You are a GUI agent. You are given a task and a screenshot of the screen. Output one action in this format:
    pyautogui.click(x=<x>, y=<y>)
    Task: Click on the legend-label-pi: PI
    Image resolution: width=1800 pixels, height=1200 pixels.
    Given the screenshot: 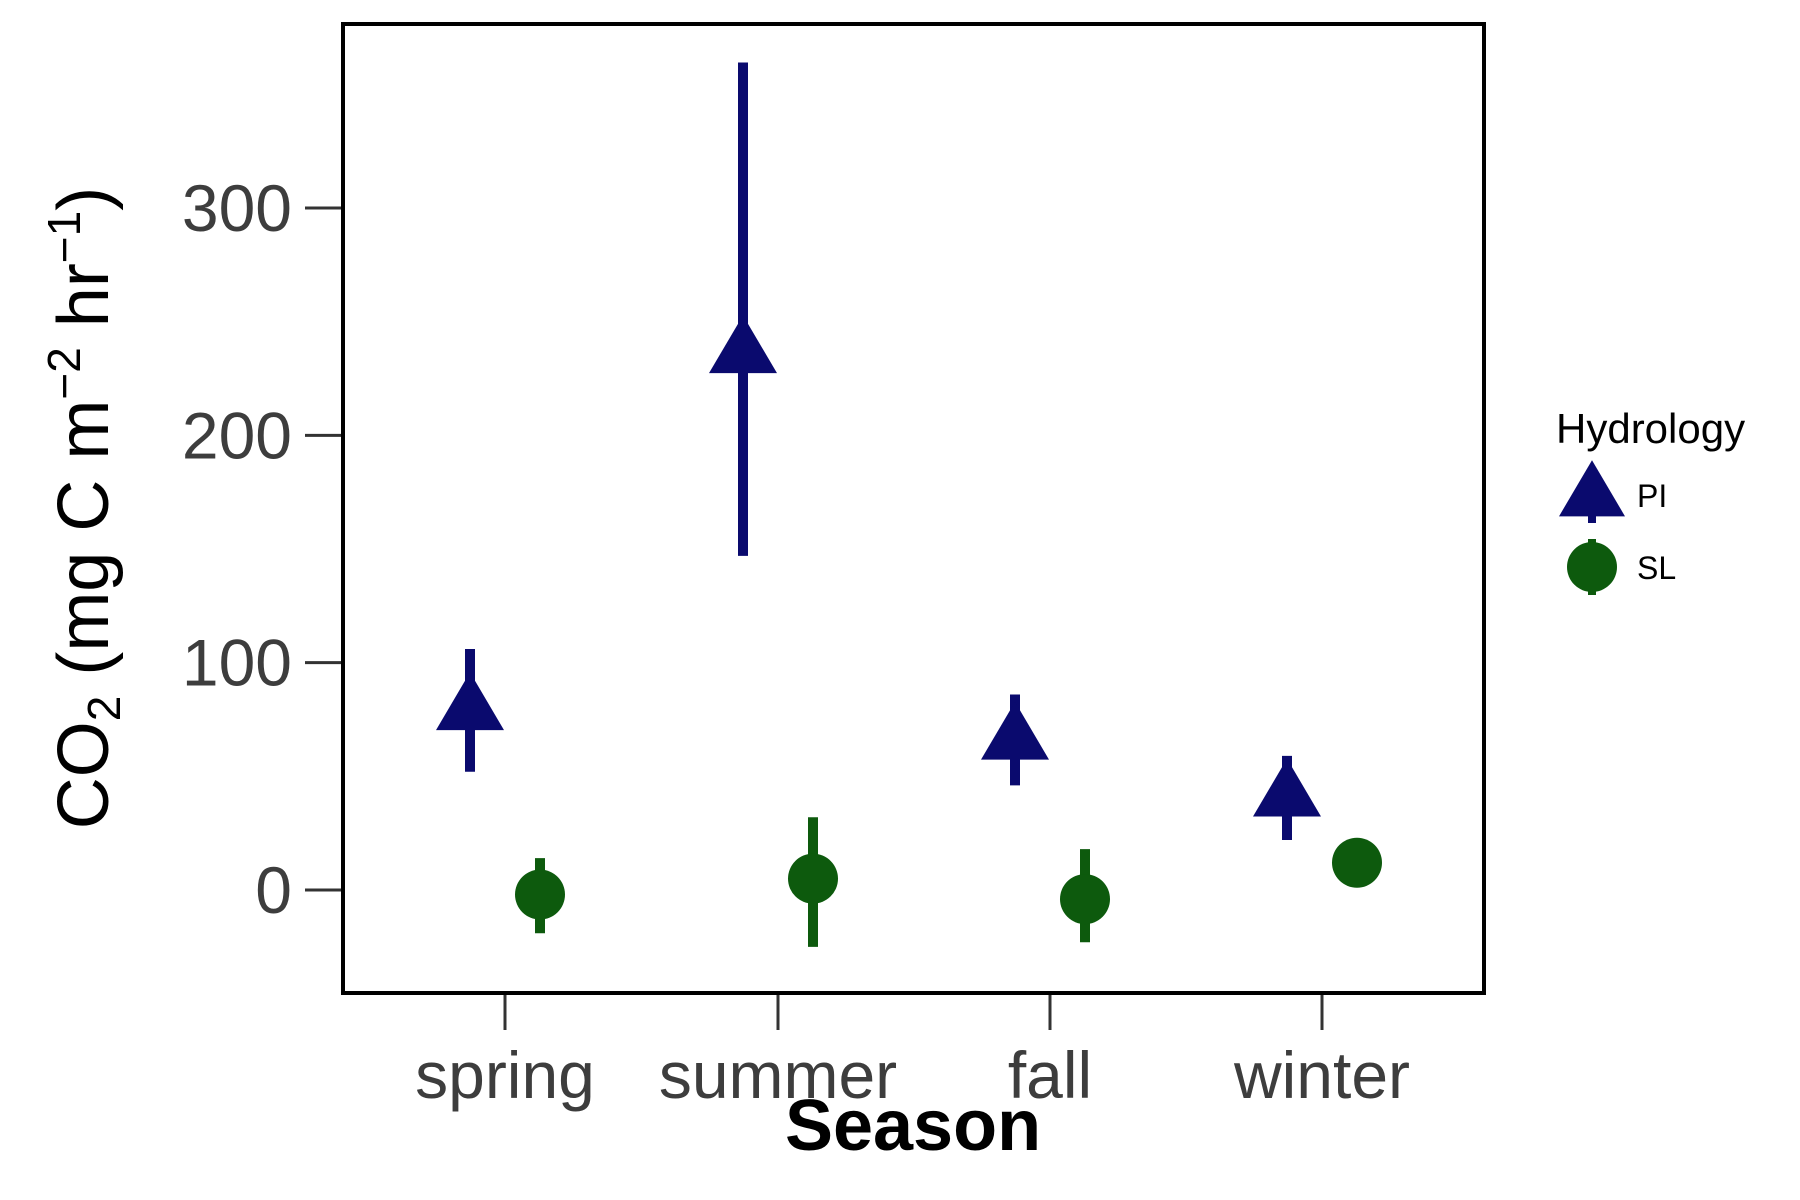 What is the action you would take?
    pyautogui.click(x=1652, y=496)
    